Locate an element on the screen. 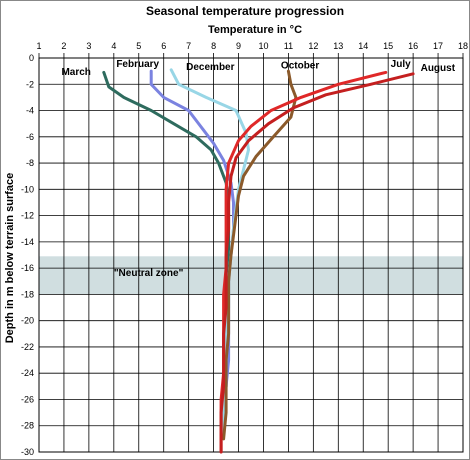 The width and height of the screenshot is (470, 460). y-tick-label: -8 is located at coordinates (30, 163).